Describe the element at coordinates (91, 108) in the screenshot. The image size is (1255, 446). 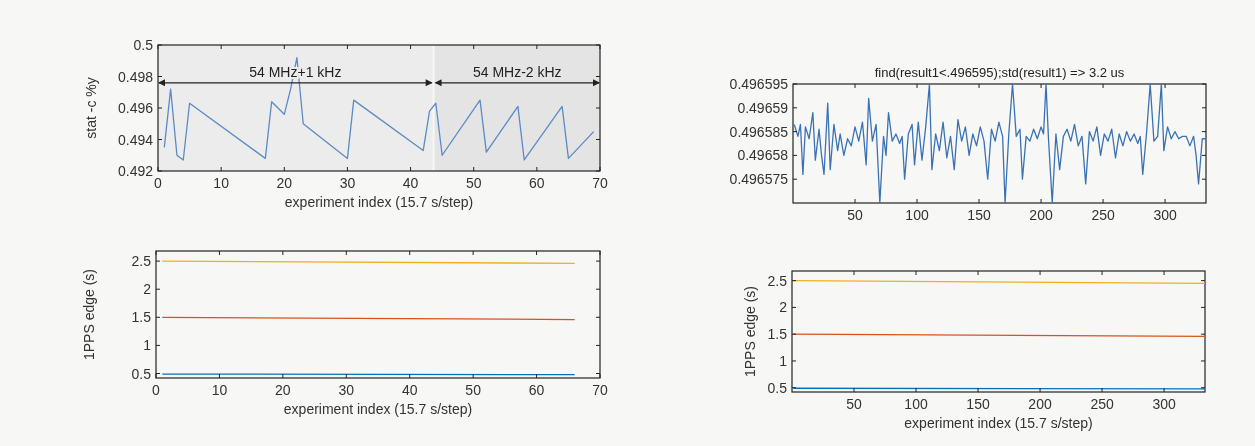
I see `y-axis-title: stat -c %y` at that location.